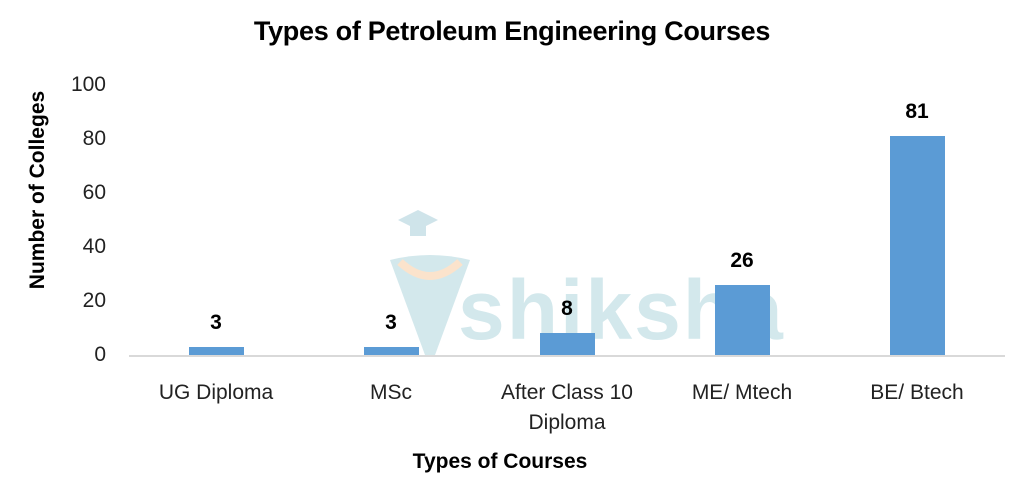  What do you see at coordinates (512, 31) in the screenshot?
I see `chart-title: Types of Petroleum Engineering Courses` at bounding box center [512, 31].